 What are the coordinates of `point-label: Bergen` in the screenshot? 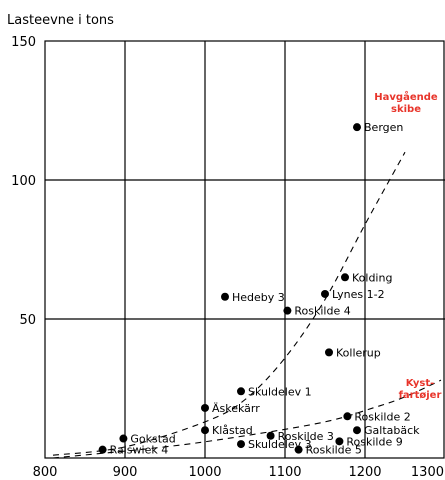 It's located at (383, 127).